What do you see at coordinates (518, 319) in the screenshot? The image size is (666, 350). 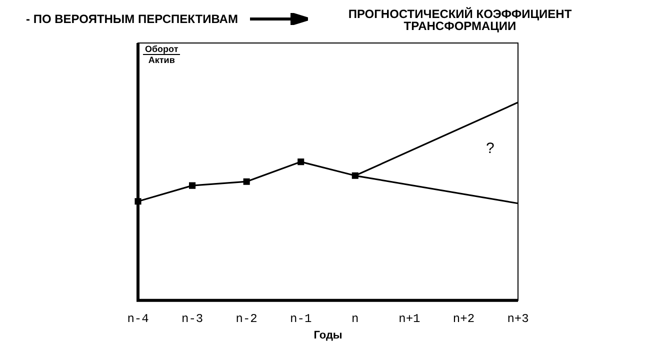 I see `x-tick-label: n+3` at bounding box center [518, 319].